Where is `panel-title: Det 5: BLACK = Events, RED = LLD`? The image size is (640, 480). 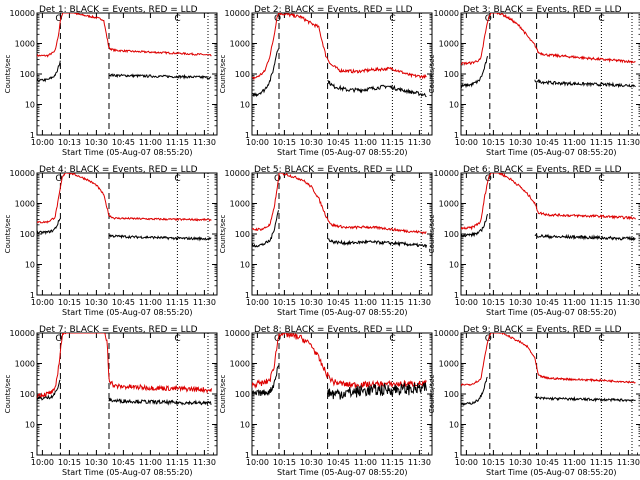
panel-title: Det 5: BLACK = Events, RED = LLD is located at coordinates (333, 170).